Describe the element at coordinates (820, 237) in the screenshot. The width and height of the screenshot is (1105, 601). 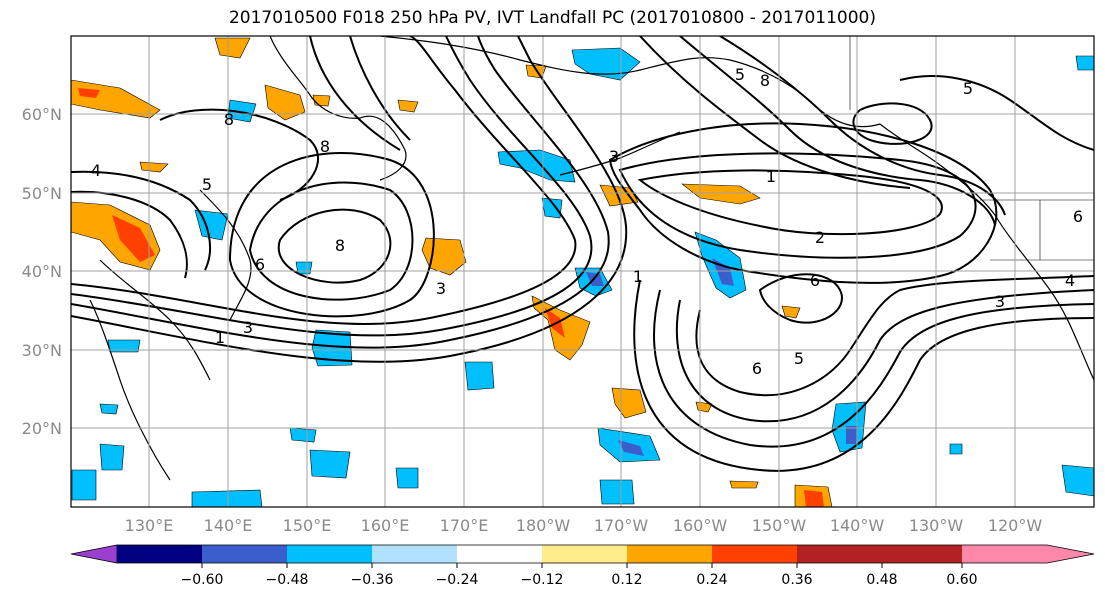
I see `contour-label: 2` at that location.